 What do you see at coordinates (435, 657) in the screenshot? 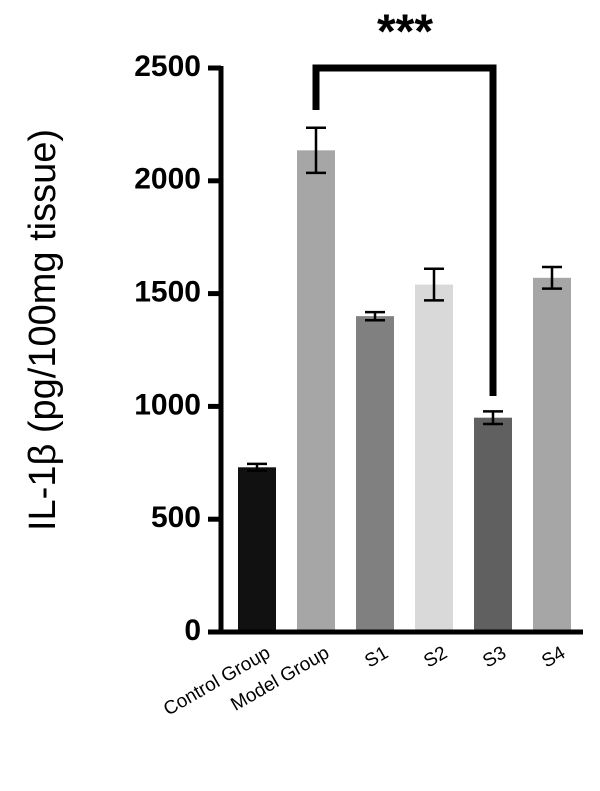
I see `x-tick-label: S2` at bounding box center [435, 657].